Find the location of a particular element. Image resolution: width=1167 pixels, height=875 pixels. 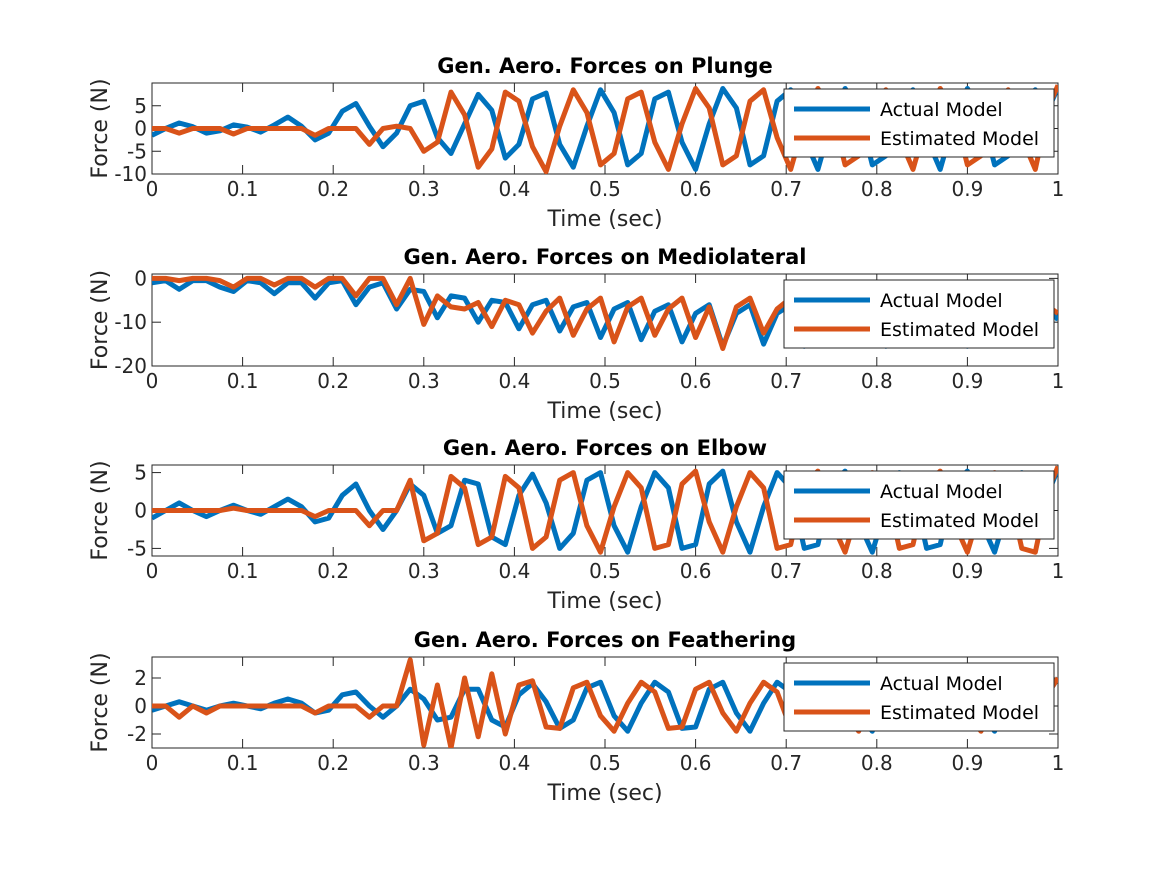

chart-title: Gen. Aero. Forces on Feathering is located at coordinates (605, 640).